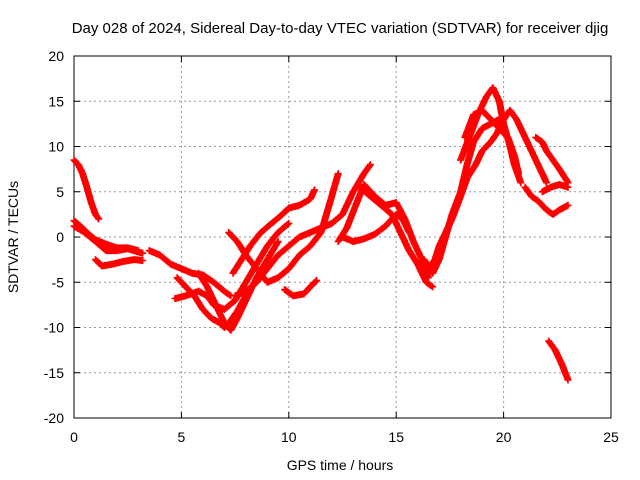 The width and height of the screenshot is (640, 480). I want to click on y-tick-label: 0, so click(60, 237).